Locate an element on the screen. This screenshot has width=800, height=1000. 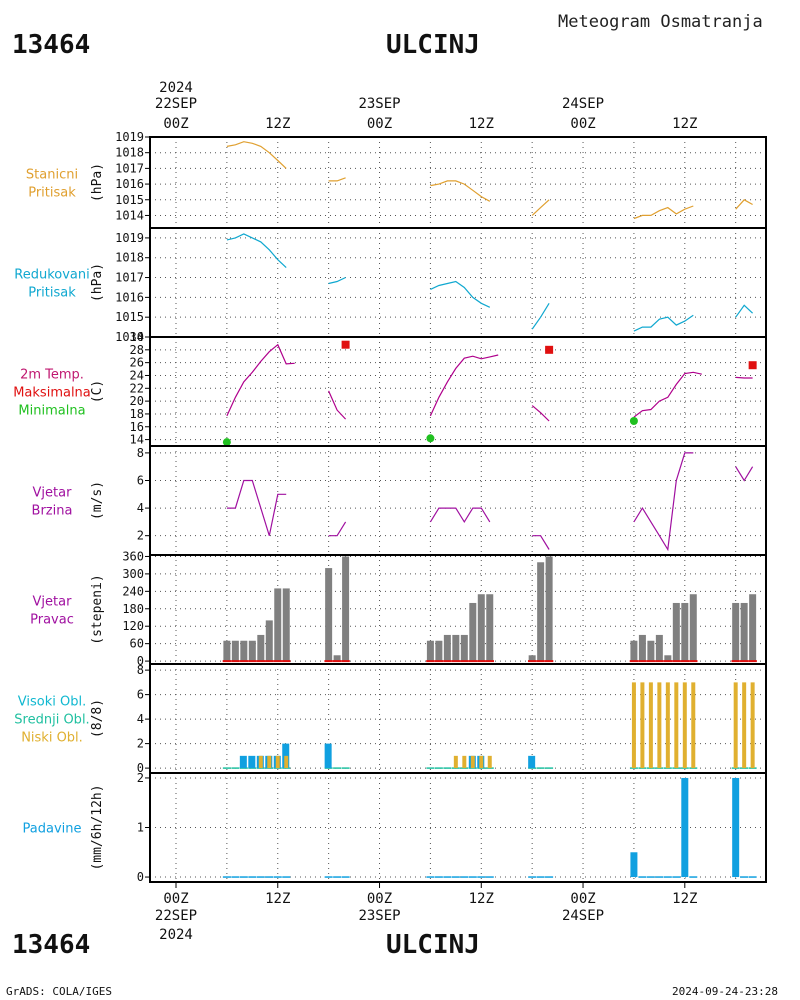
y-tick-label: 1018 is located at coordinates (129, 258).